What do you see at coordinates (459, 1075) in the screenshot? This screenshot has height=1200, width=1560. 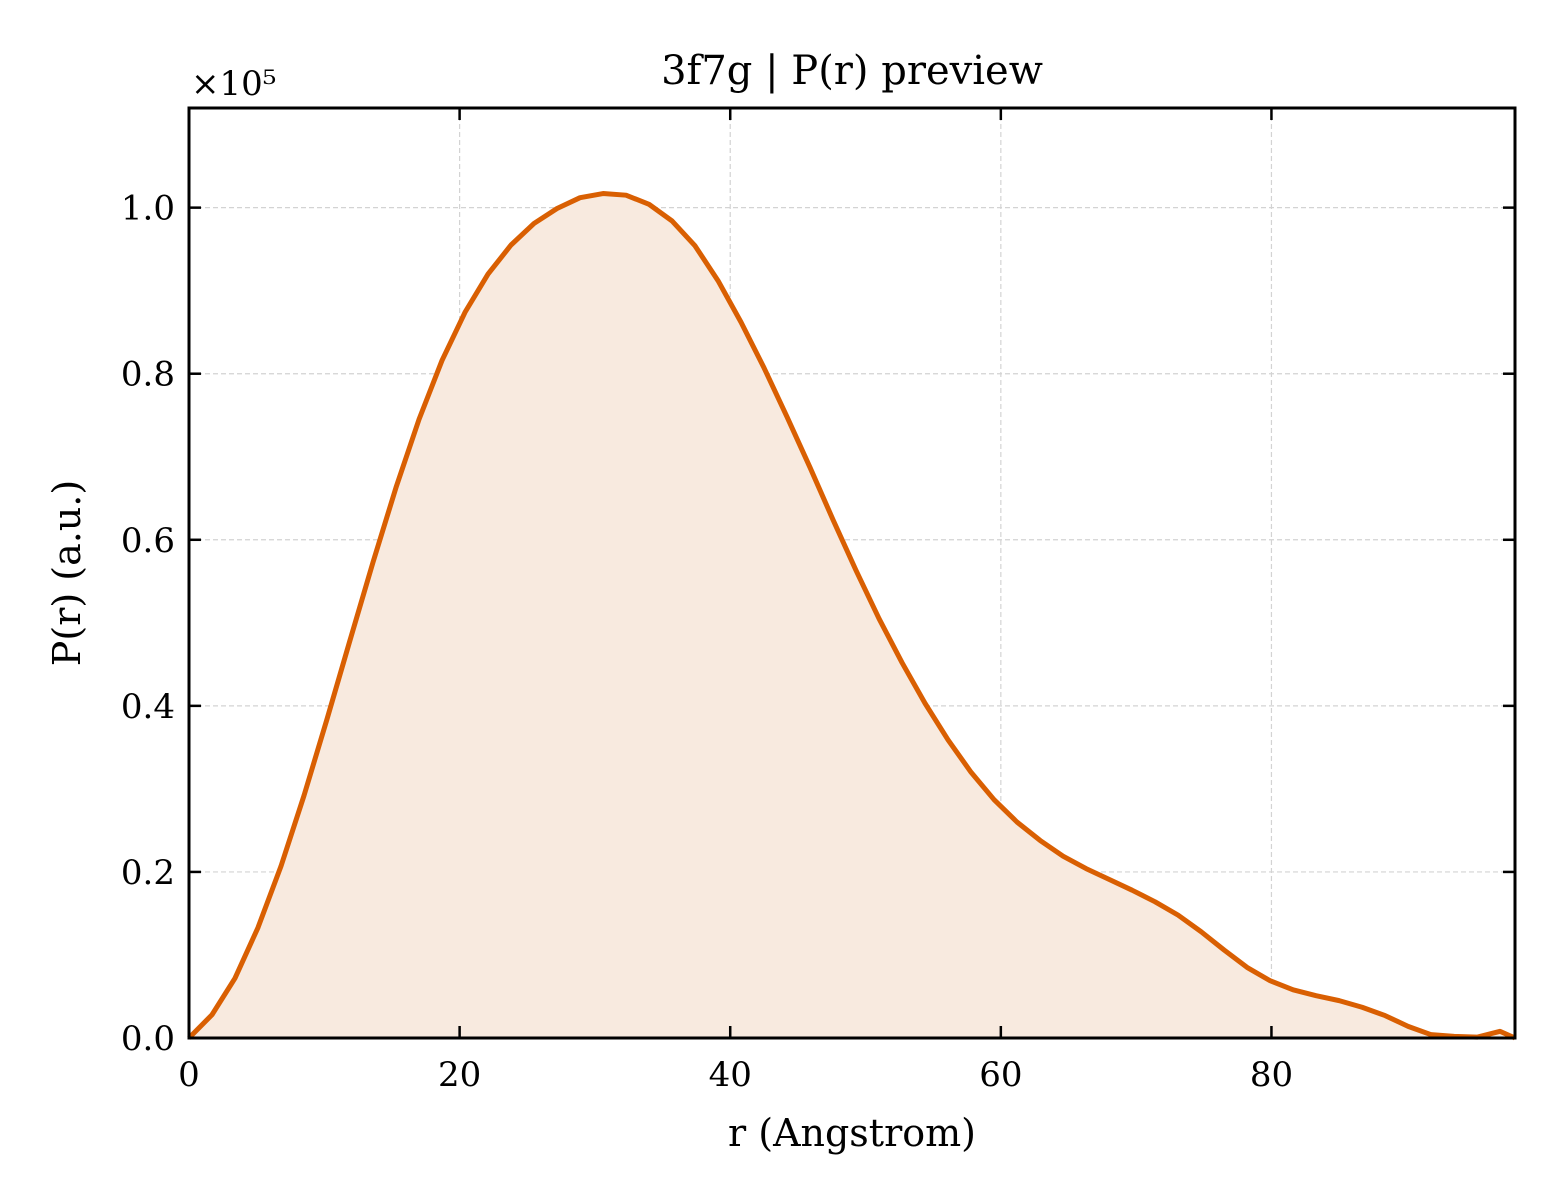 I see `x-tick-label: 20` at bounding box center [459, 1075].